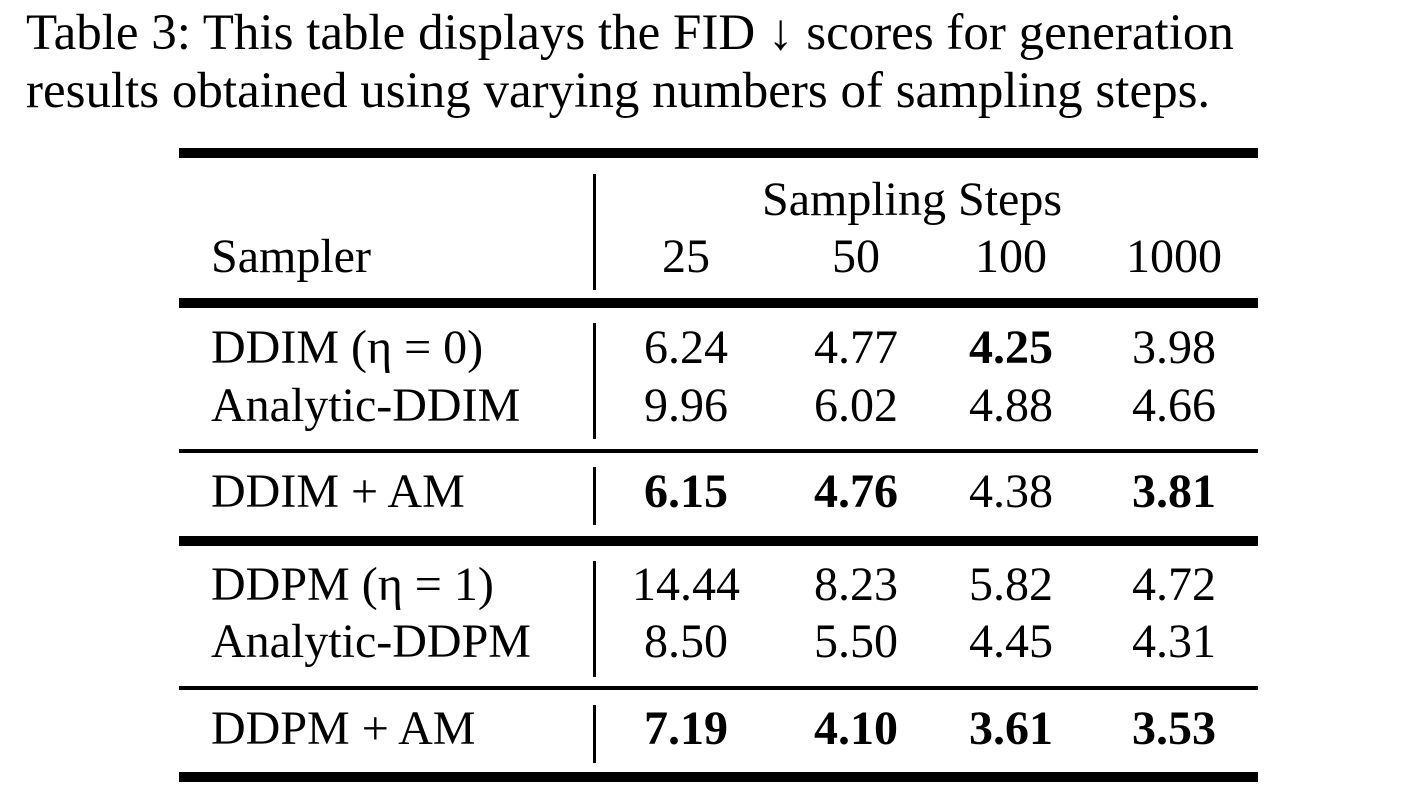 This screenshot has height=787, width=1425. What do you see at coordinates (1011, 584) in the screenshot?
I see `table-cell: 5.82` at bounding box center [1011, 584].